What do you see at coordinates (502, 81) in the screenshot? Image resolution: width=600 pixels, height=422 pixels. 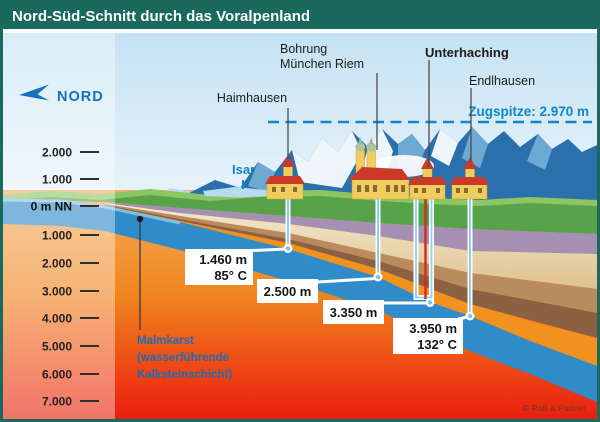 I see `label-endlhausen: Endlhausen` at bounding box center [502, 81].